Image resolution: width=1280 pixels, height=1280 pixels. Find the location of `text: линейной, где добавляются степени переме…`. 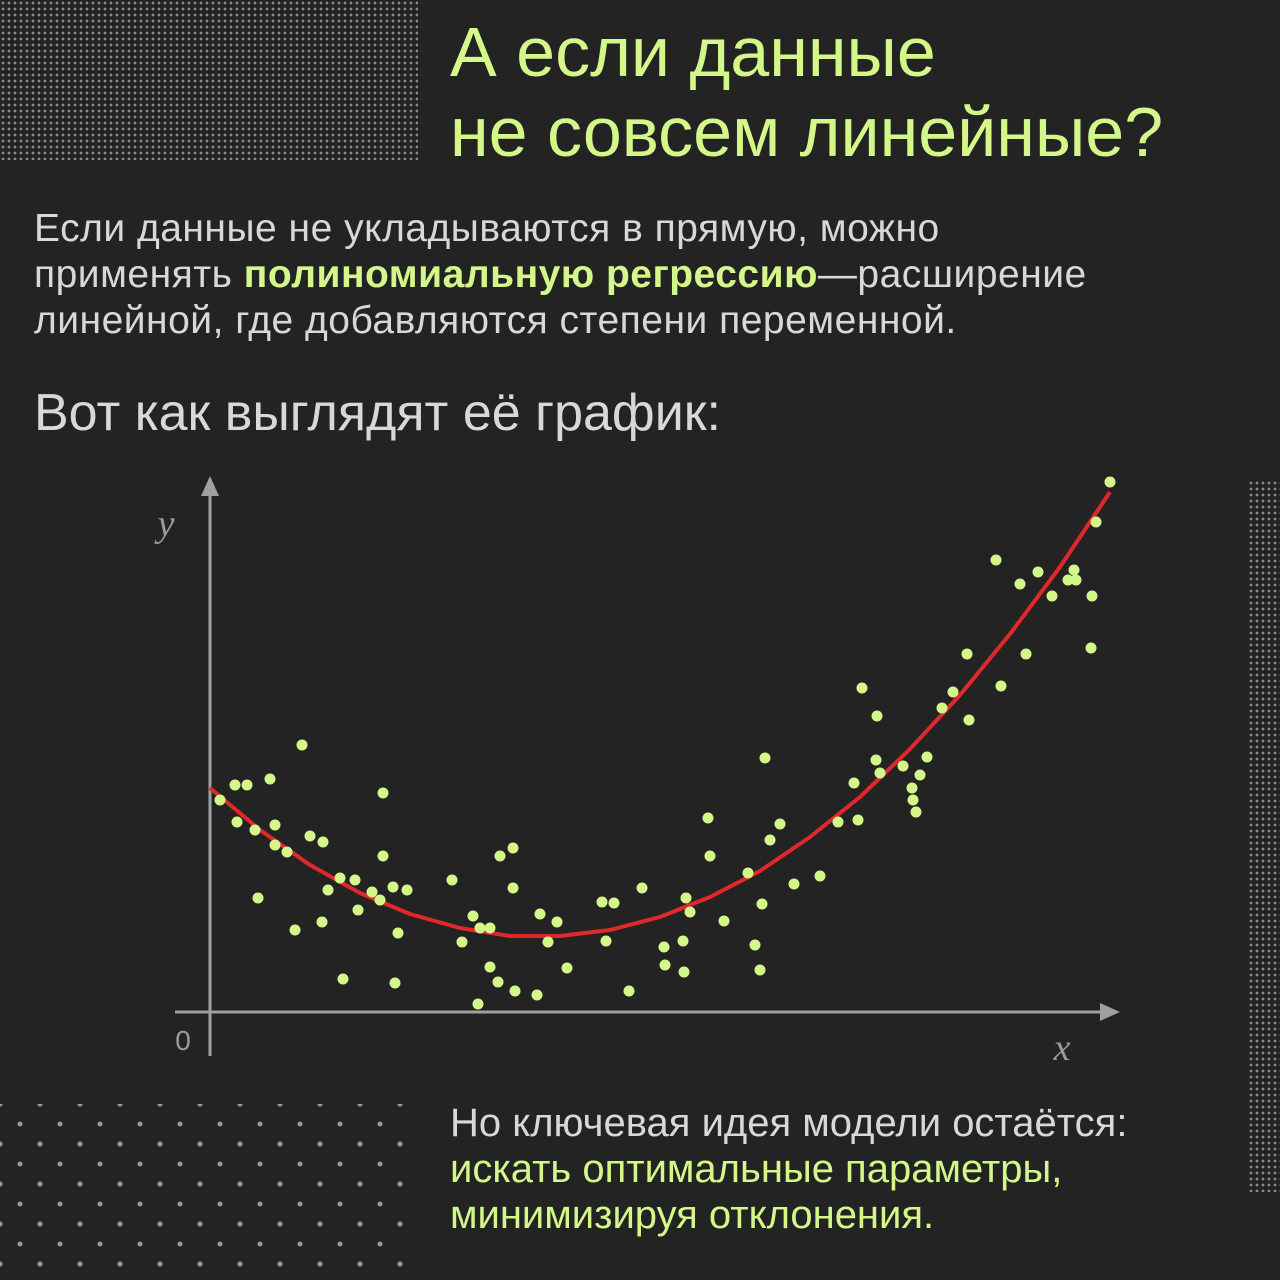

text: линейной, где добавляются степени переме… is located at coordinates (495, 320).